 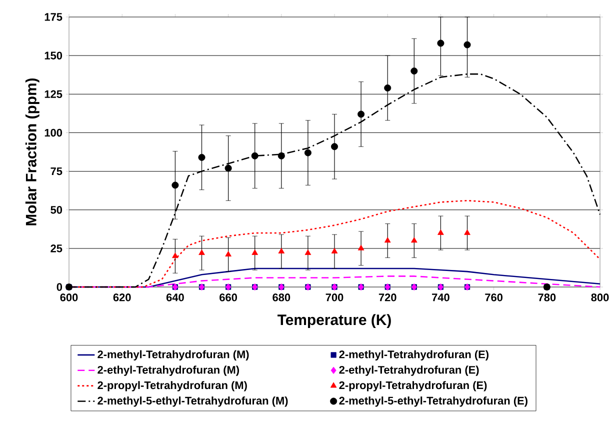 I want to click on x-tick-label: 640, so click(x=175, y=298).